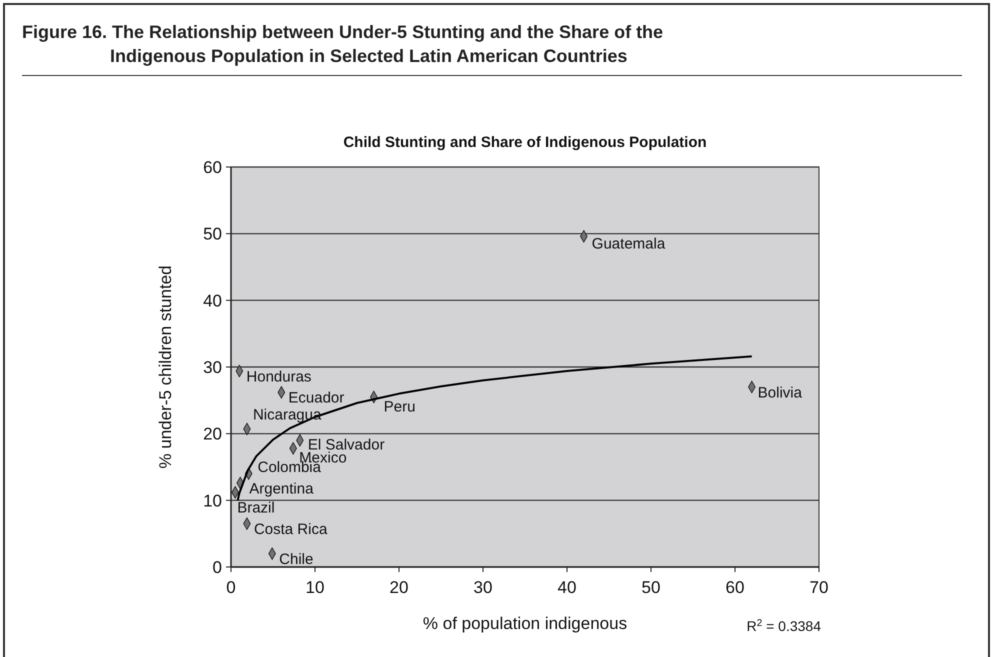  What do you see at coordinates (567, 587) in the screenshot?
I see `x-tick-label: 40` at bounding box center [567, 587].